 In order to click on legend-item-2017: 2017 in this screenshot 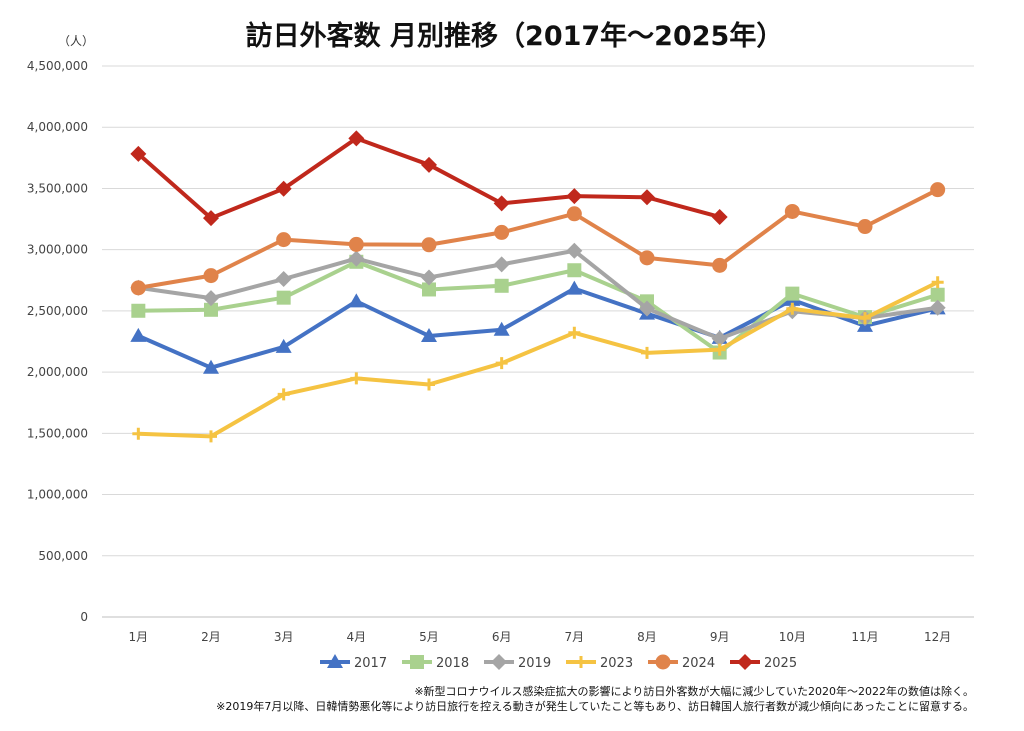, I will do `click(353, 662)`.